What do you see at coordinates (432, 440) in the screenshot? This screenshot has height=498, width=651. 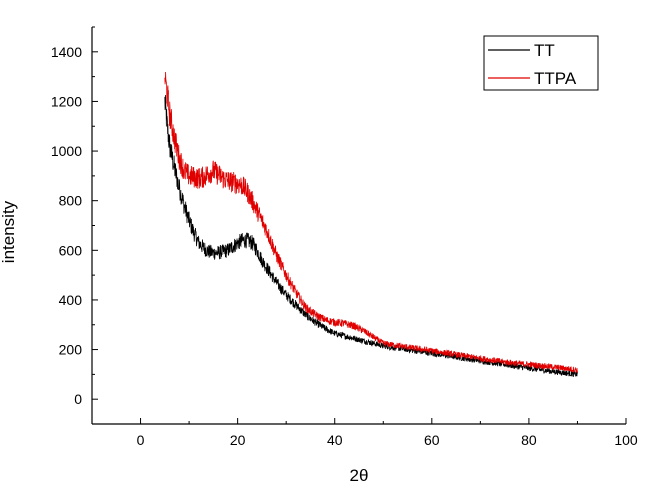 I see `x-tick-label: 60` at bounding box center [432, 440].